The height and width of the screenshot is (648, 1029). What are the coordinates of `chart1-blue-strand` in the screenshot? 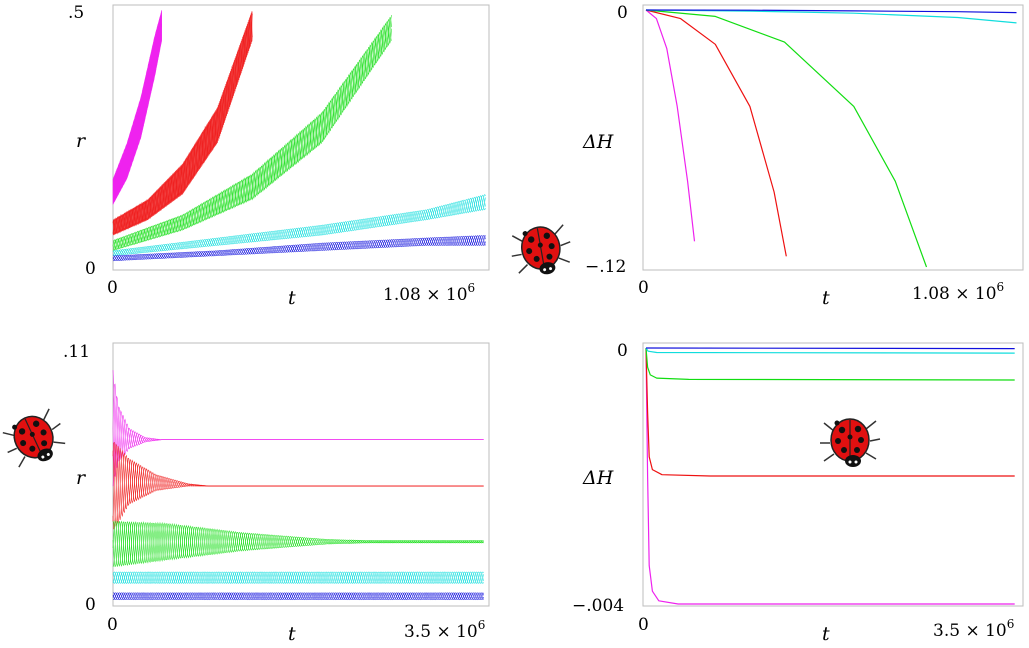 It's located at (299, 248).